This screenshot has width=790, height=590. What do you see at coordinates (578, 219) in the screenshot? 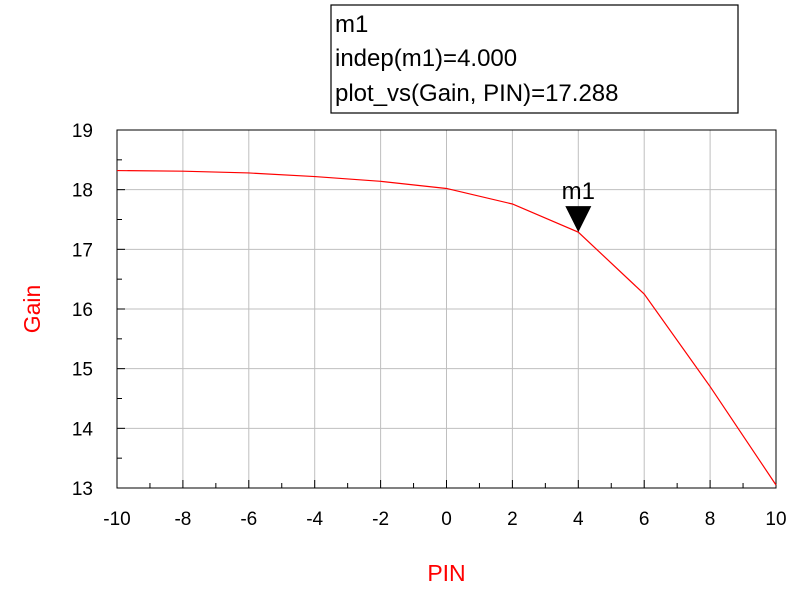
I see `marker-m1-triangle` at bounding box center [578, 219].